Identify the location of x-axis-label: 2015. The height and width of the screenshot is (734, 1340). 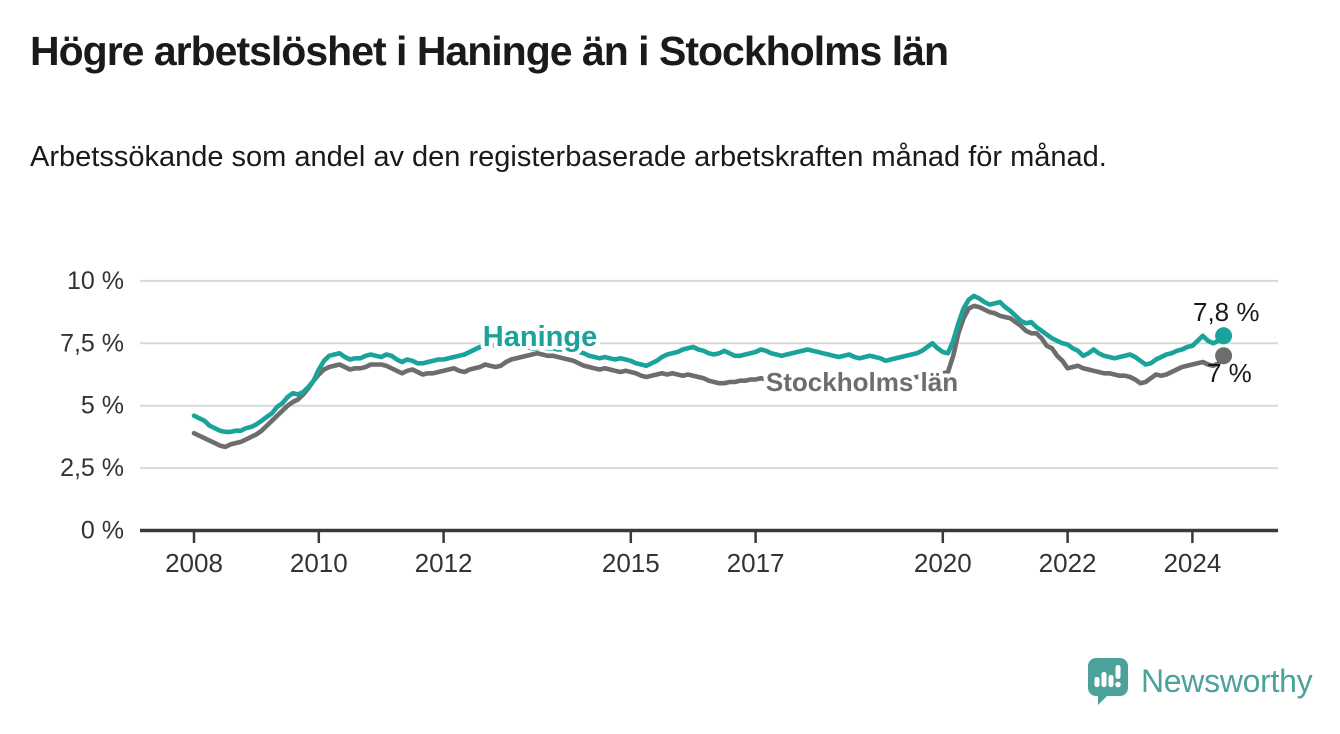
(631, 563).